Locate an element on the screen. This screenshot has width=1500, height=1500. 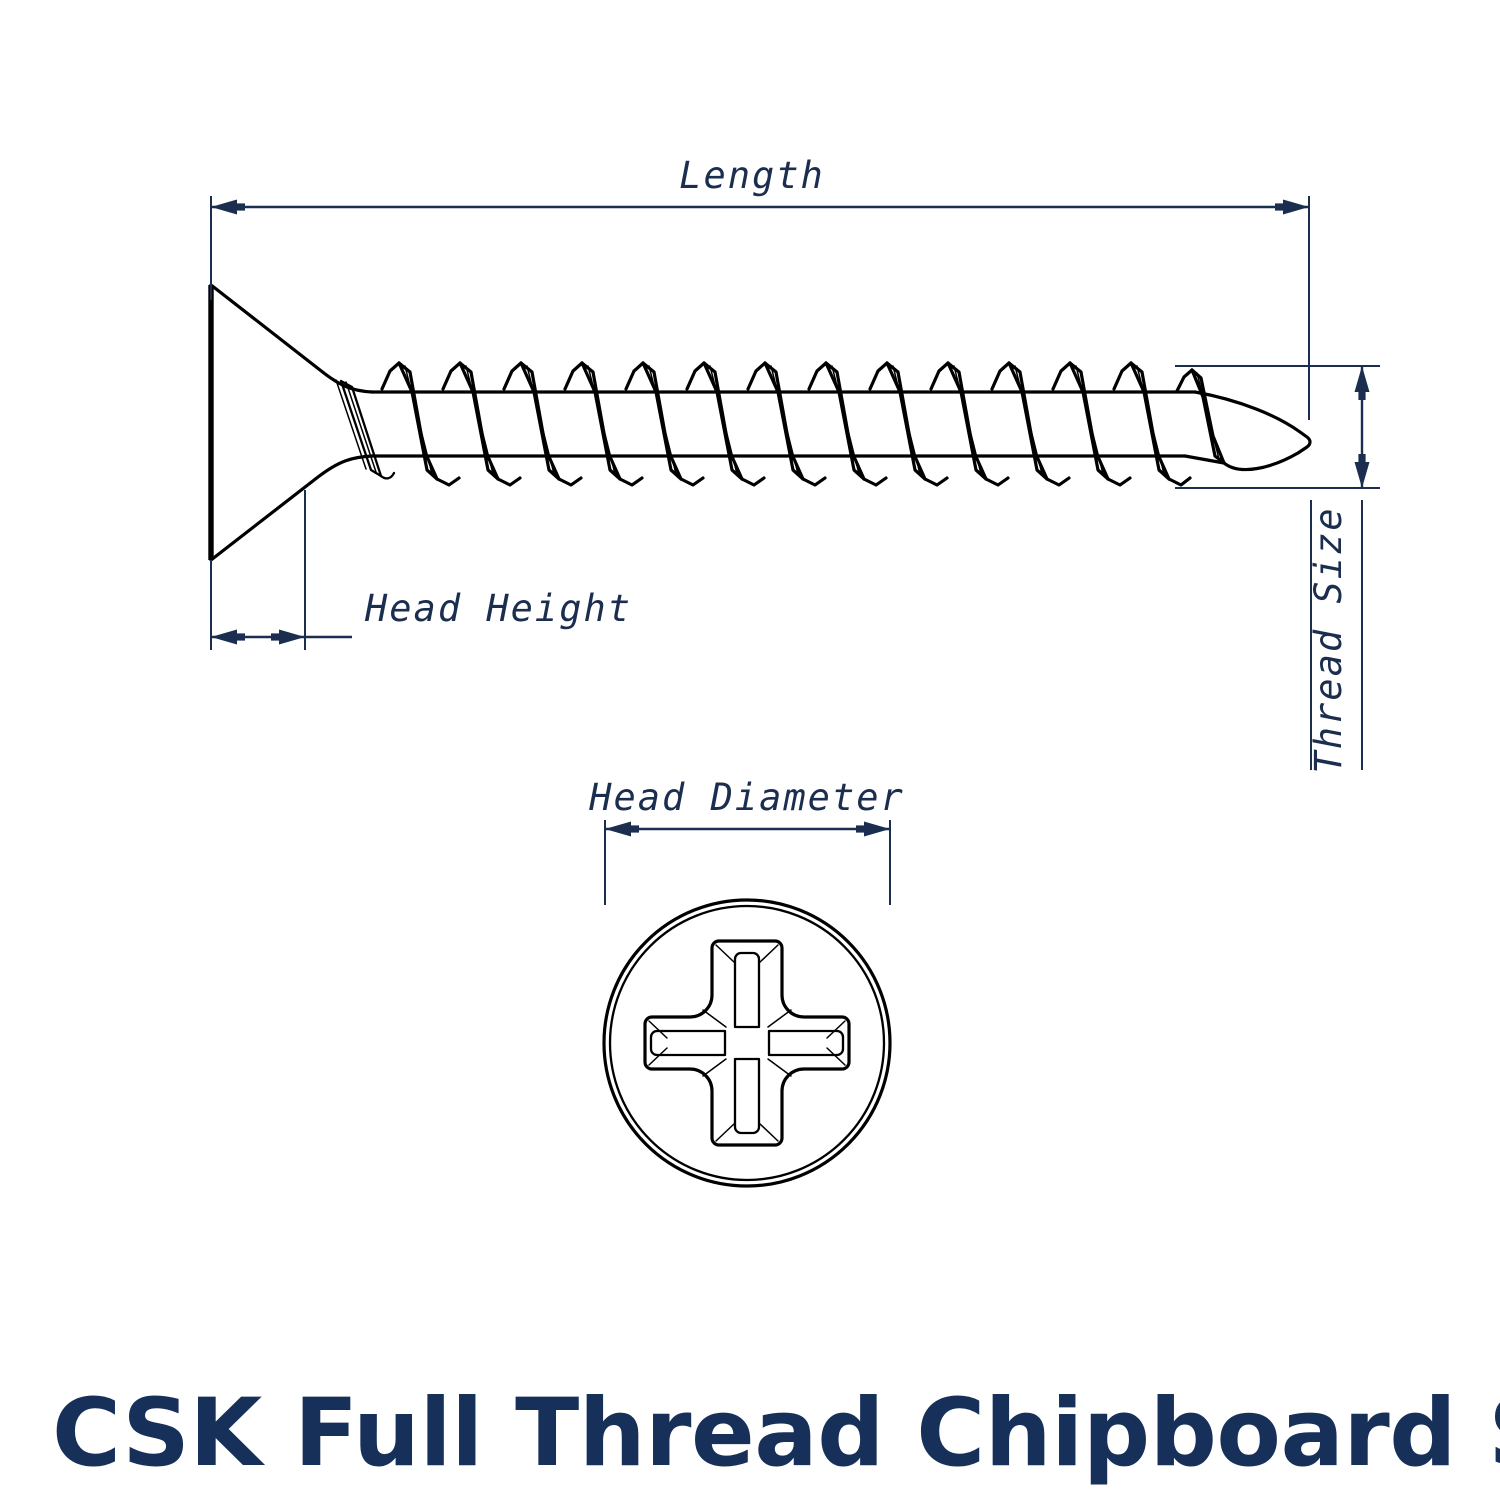
head-inner-circle is located at coordinates (747, 1043).